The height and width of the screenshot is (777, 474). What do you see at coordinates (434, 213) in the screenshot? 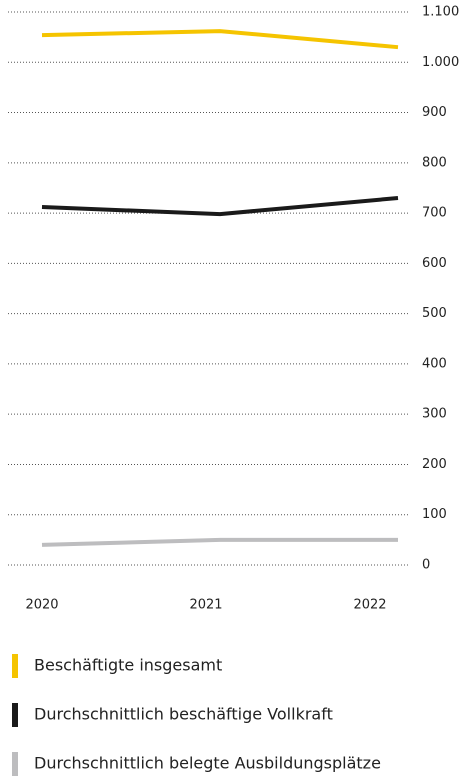
I see `y-tick-label: 700` at bounding box center [434, 213].